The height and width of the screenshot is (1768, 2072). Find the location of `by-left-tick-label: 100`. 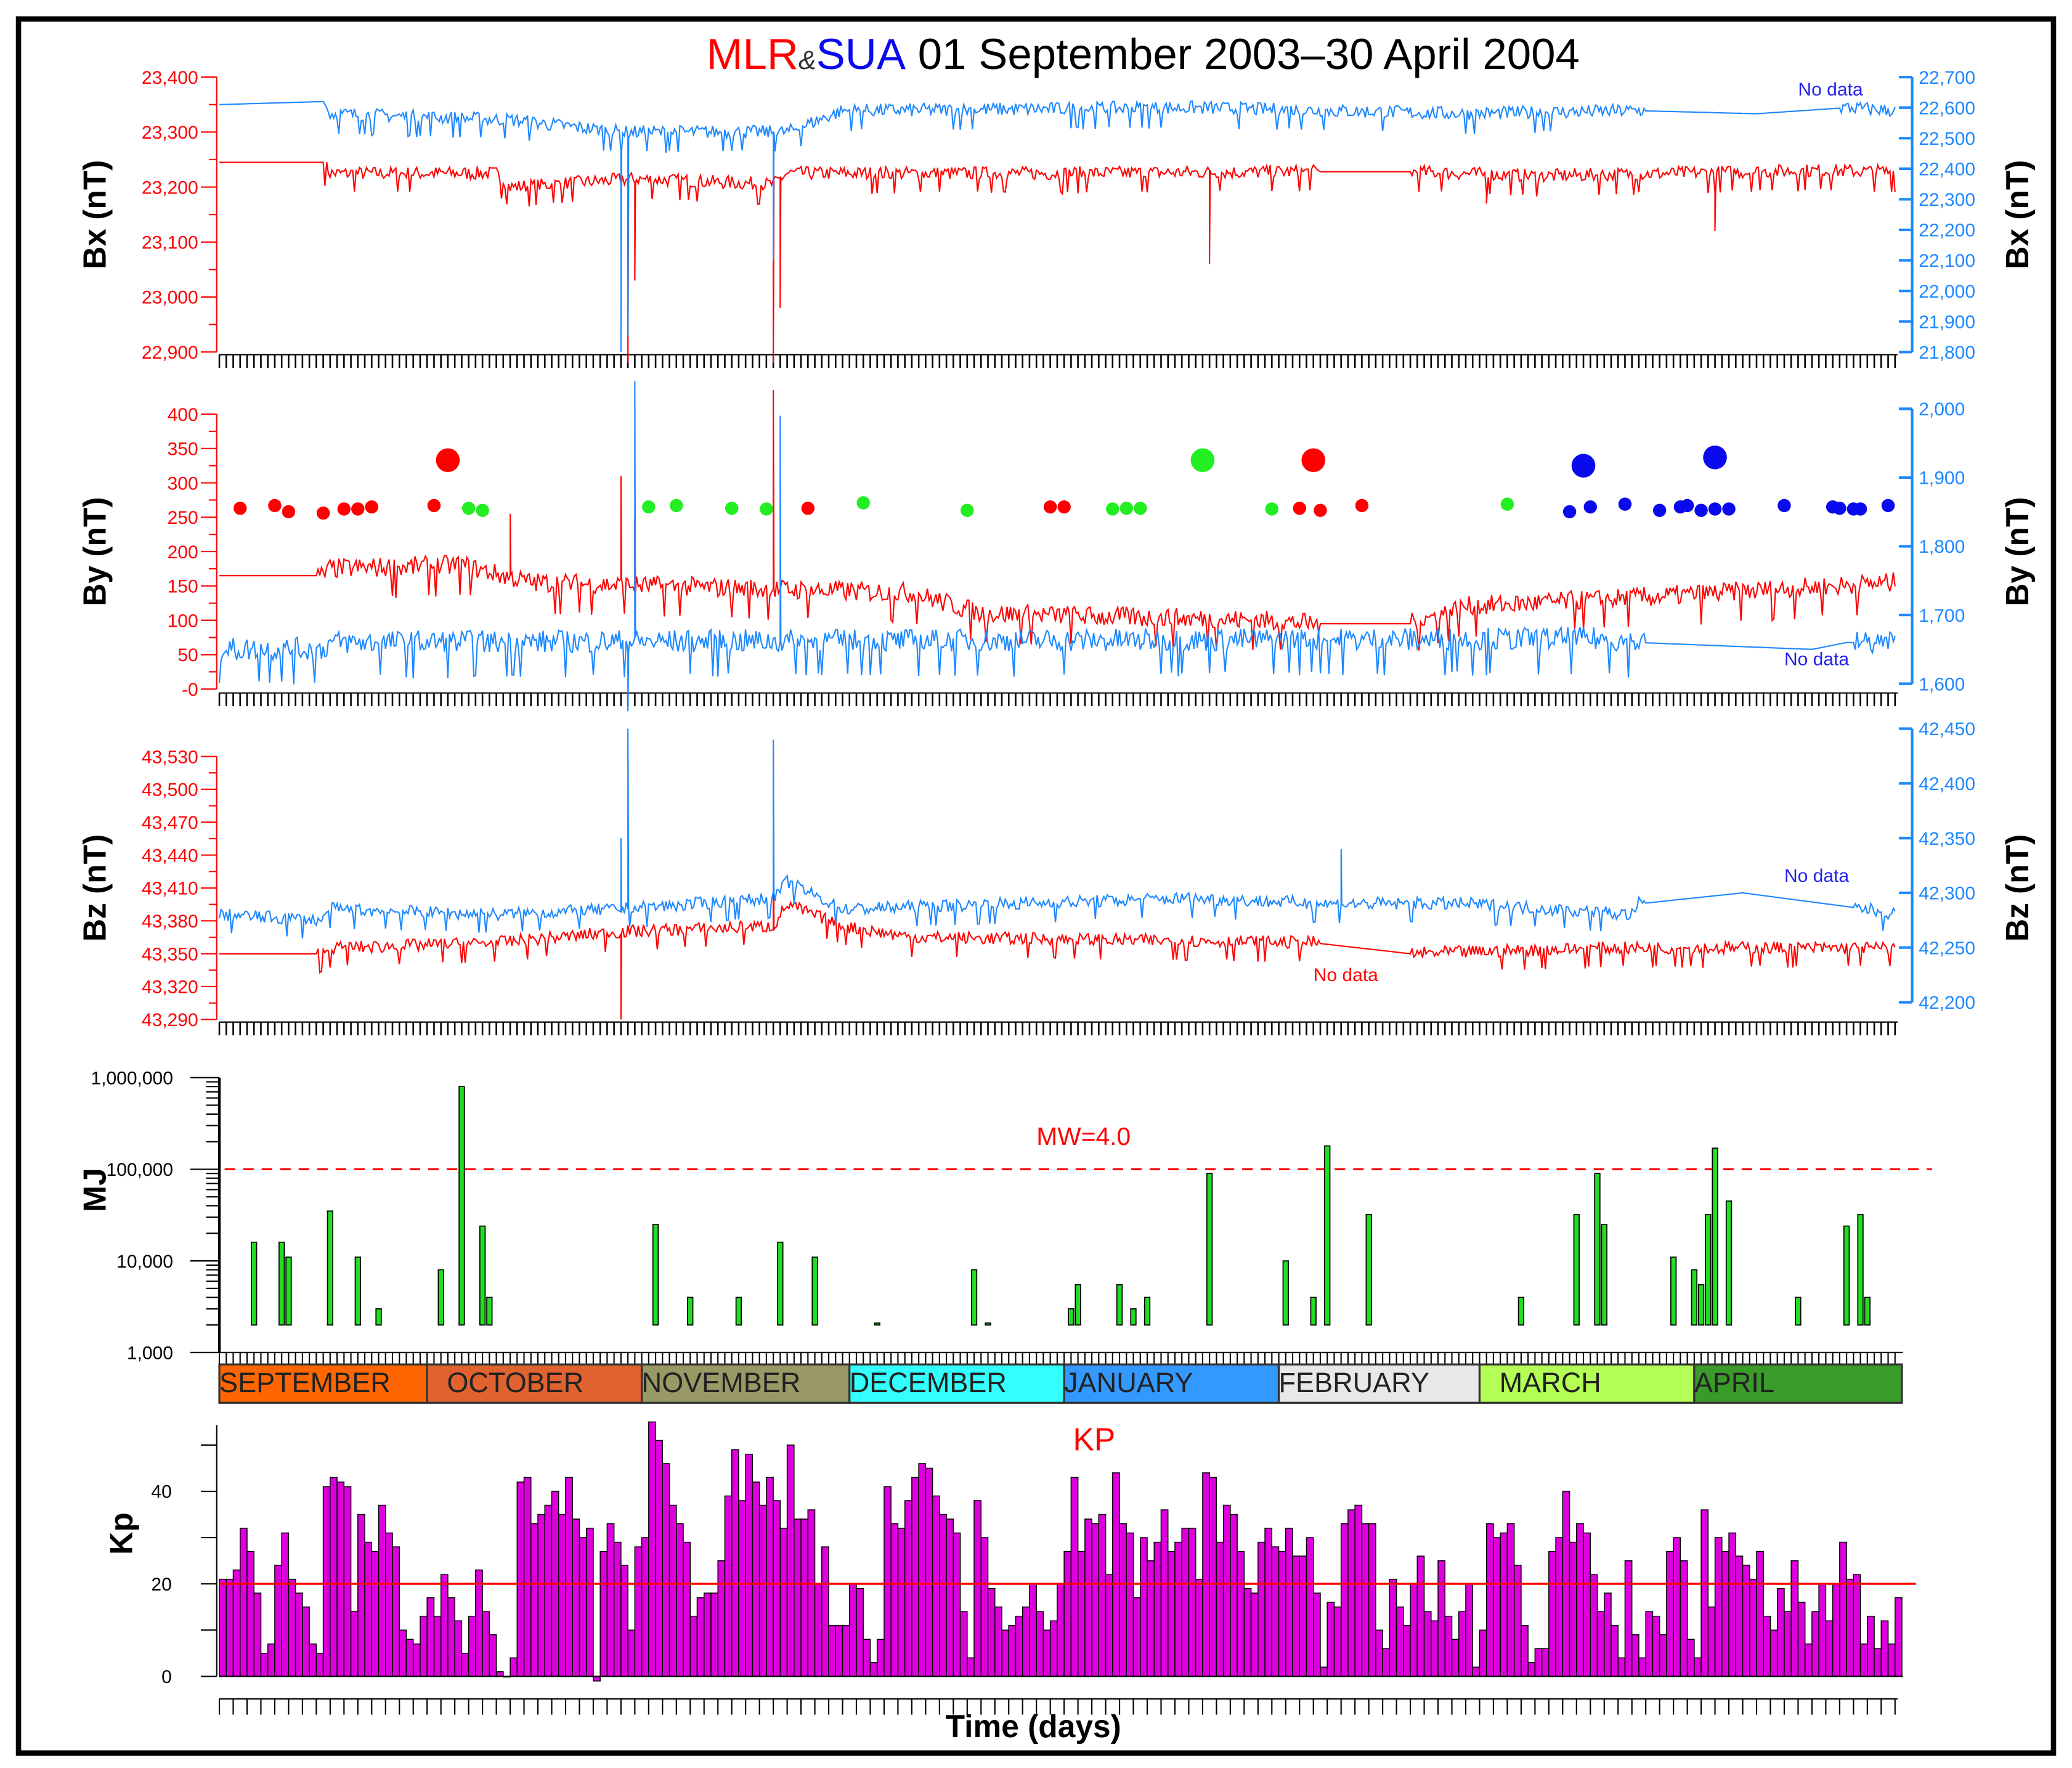

by-left-tick-label: 100 is located at coordinates (183, 621).